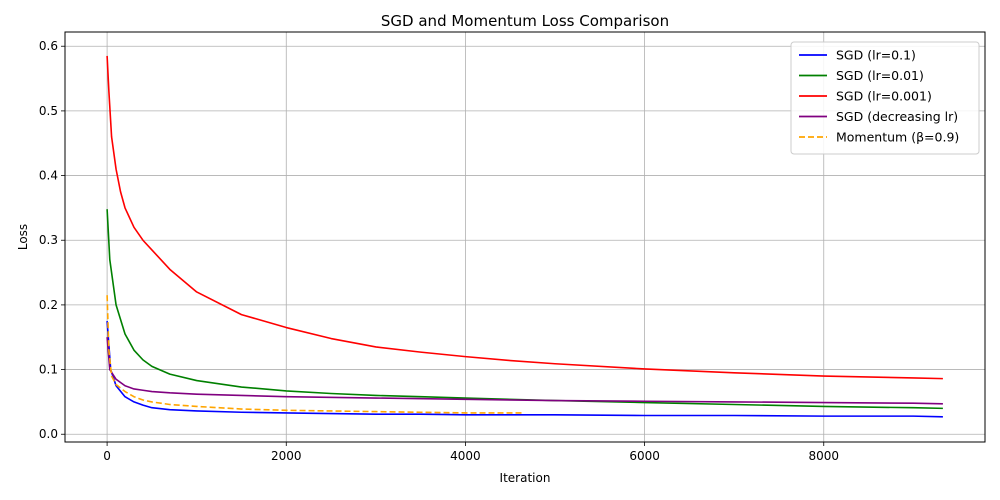 The width and height of the screenshot is (1000, 500). What do you see at coordinates (48, 176) in the screenshot?
I see `y-tick-label-4: 0.4` at bounding box center [48, 176].